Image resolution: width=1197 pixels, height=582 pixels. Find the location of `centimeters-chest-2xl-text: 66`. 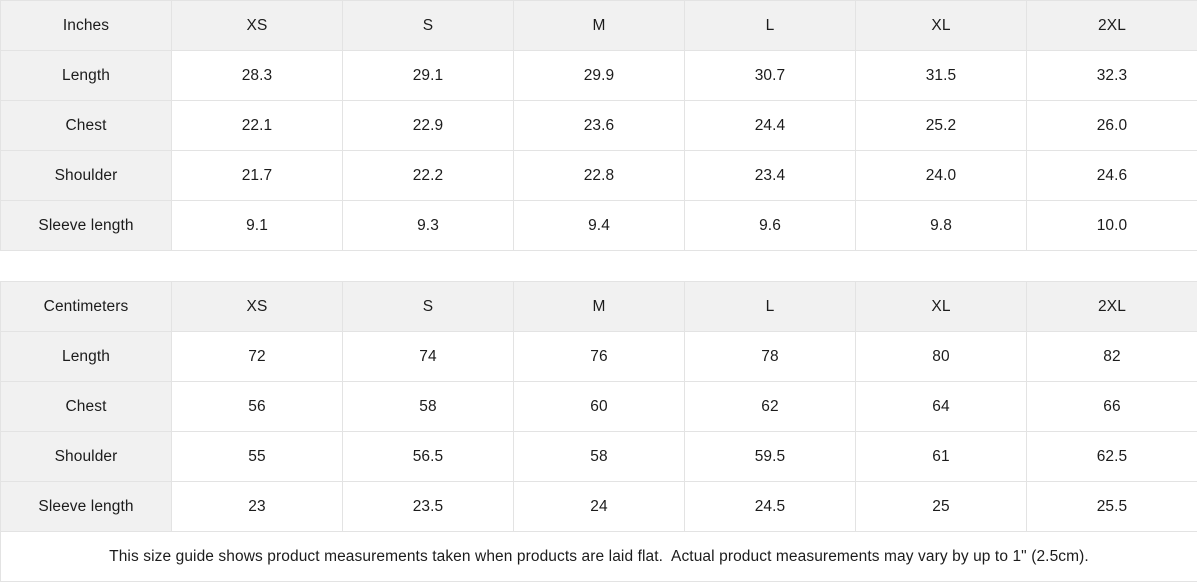

centimeters-chest-2xl-text: 66 is located at coordinates (1112, 406).